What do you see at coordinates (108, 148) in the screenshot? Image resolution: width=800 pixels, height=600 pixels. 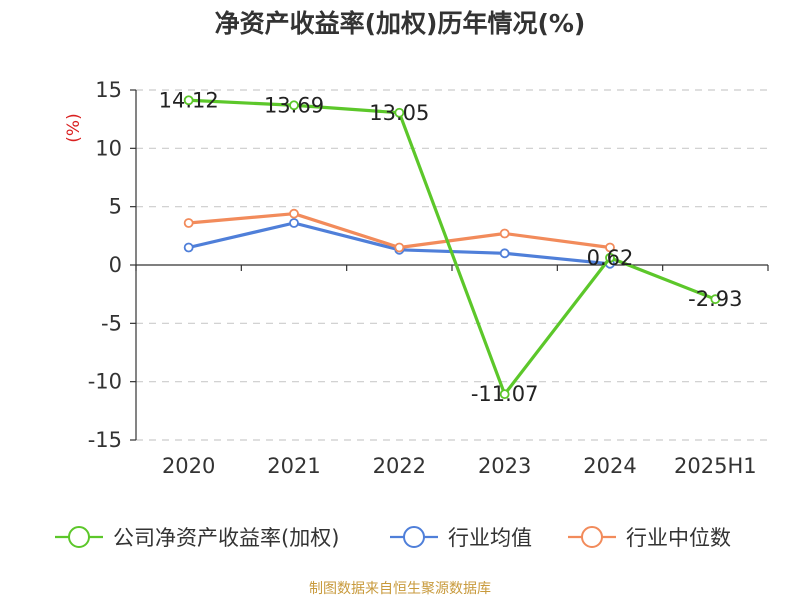 I see `y-tick-label: 10` at bounding box center [108, 148].